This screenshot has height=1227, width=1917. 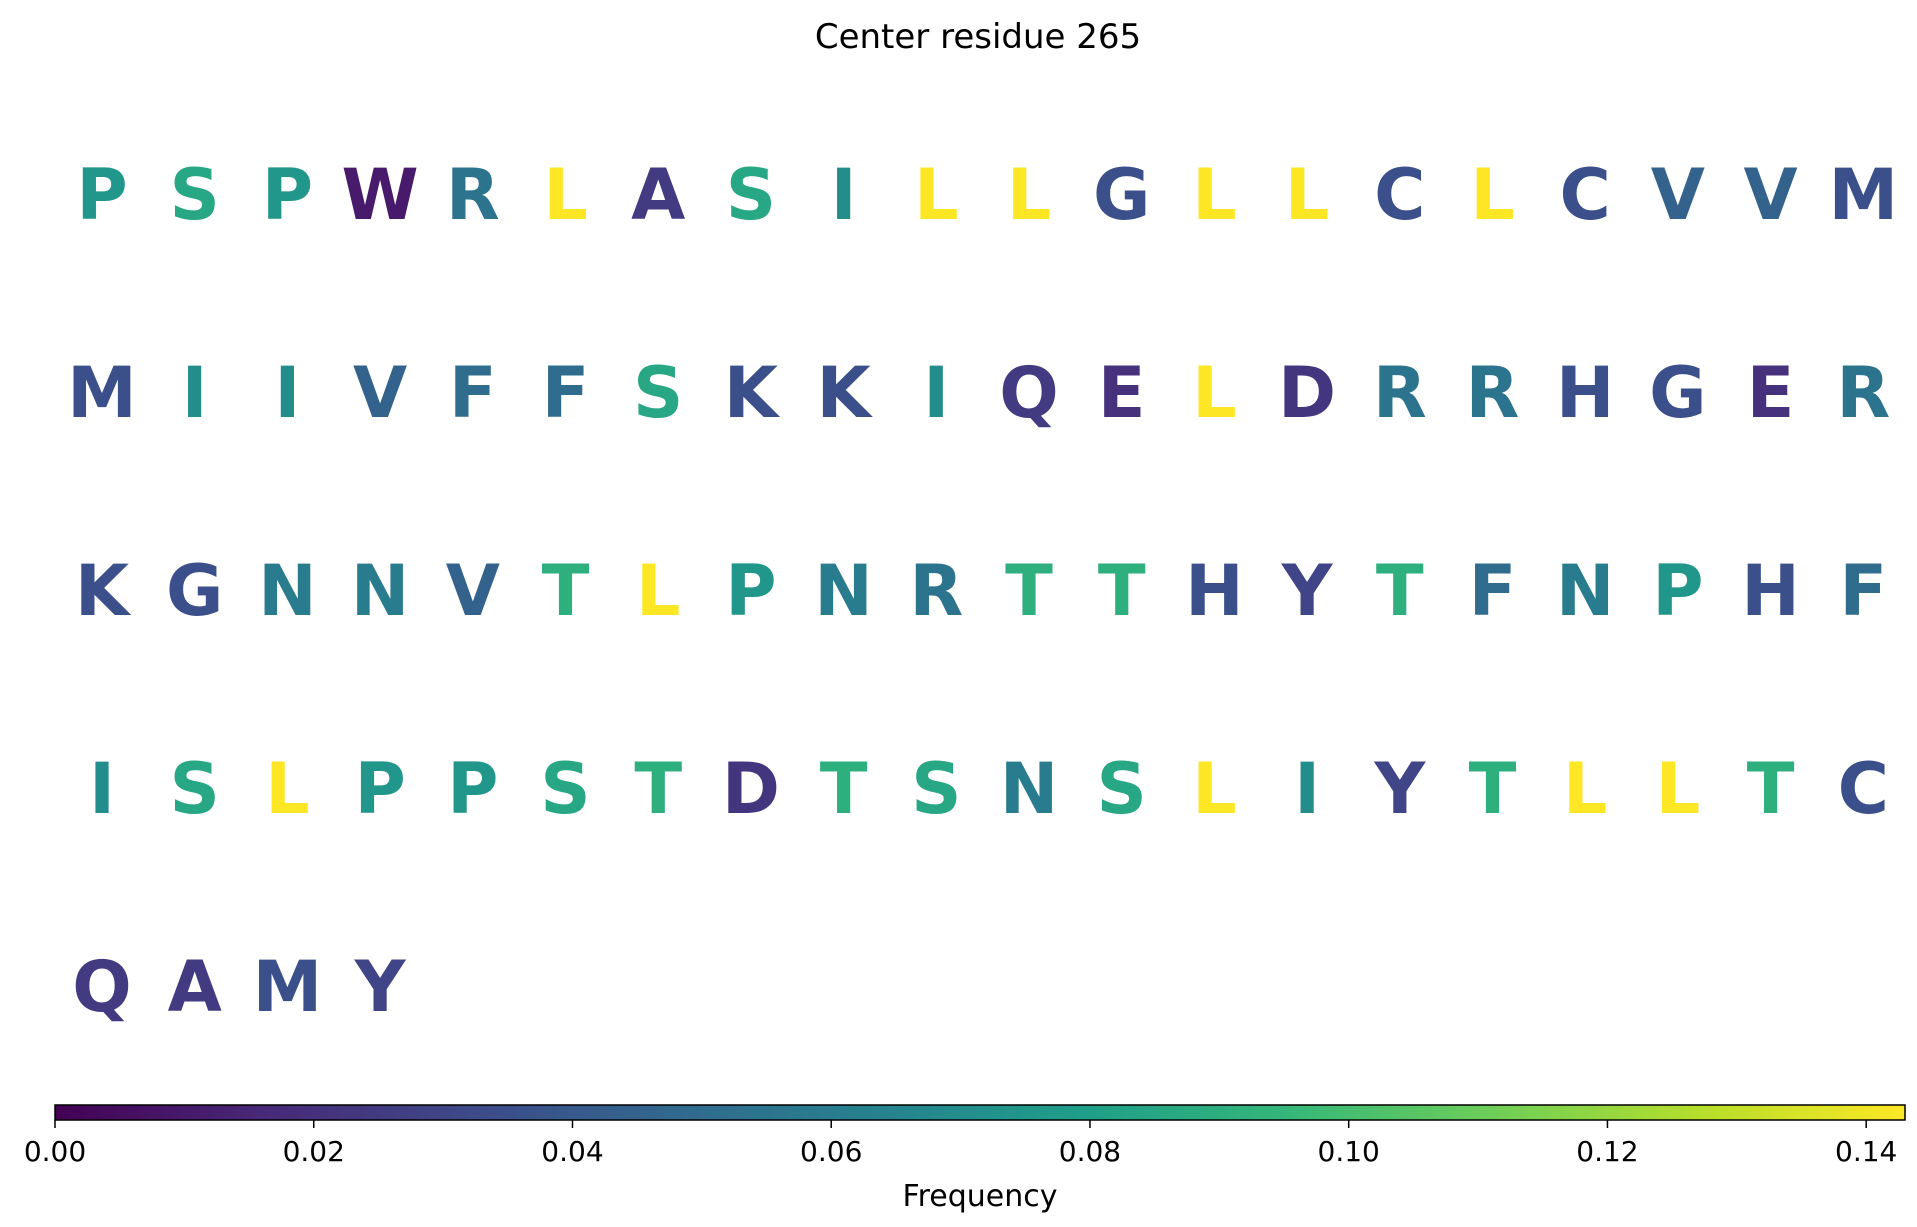 I want to click on colorbar-tick-label: 0.06, so click(x=831, y=1151).